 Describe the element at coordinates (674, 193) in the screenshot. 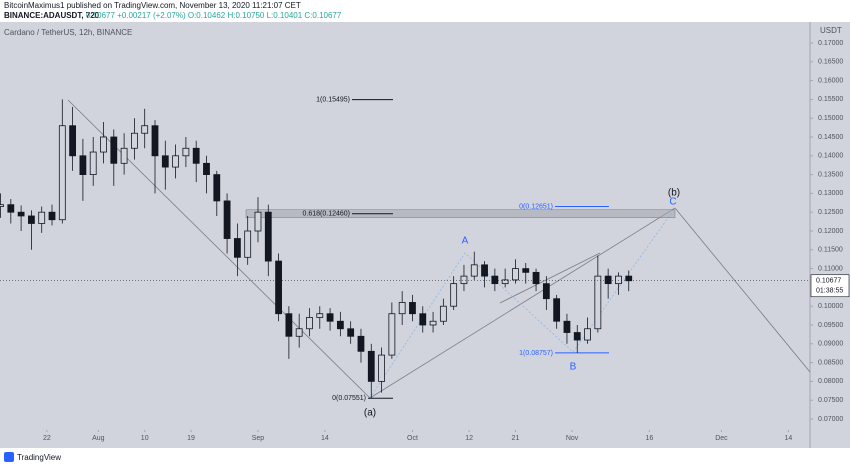

I see `wave-label: (b)` at that location.